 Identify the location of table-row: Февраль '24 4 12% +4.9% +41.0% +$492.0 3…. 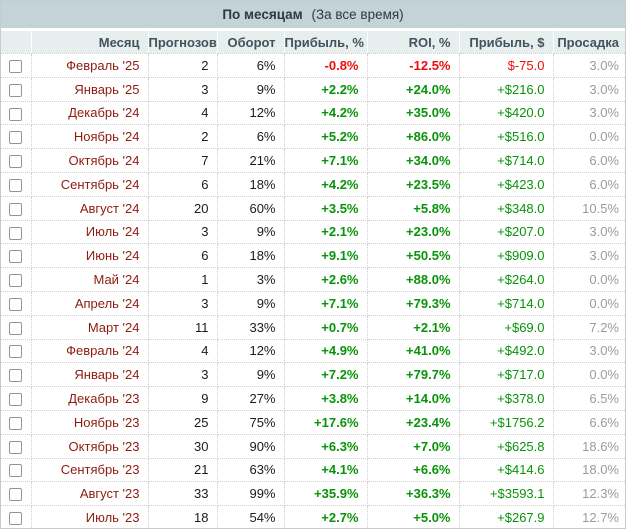
(313, 351).